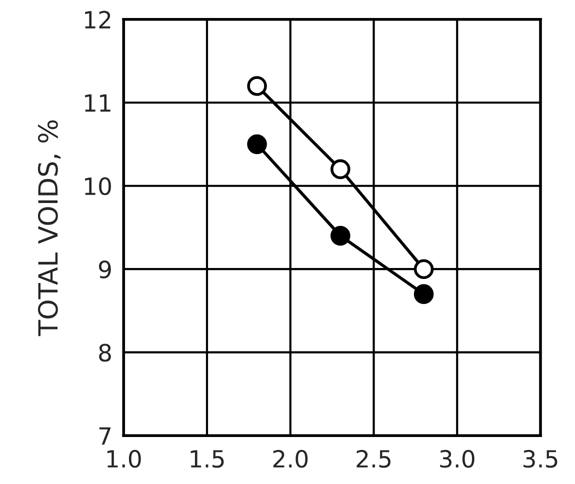 The image size is (575, 484). What do you see at coordinates (105, 353) in the screenshot?
I see `y-tick-label: 8` at bounding box center [105, 353].